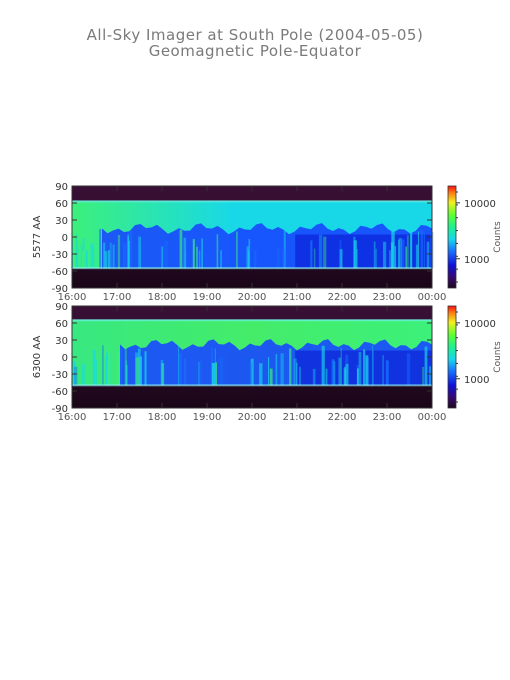 The height and width of the screenshot is (680, 510). Describe the element at coordinates (207, 297) in the screenshot. I see `x-tick-label: 19:00` at that location.